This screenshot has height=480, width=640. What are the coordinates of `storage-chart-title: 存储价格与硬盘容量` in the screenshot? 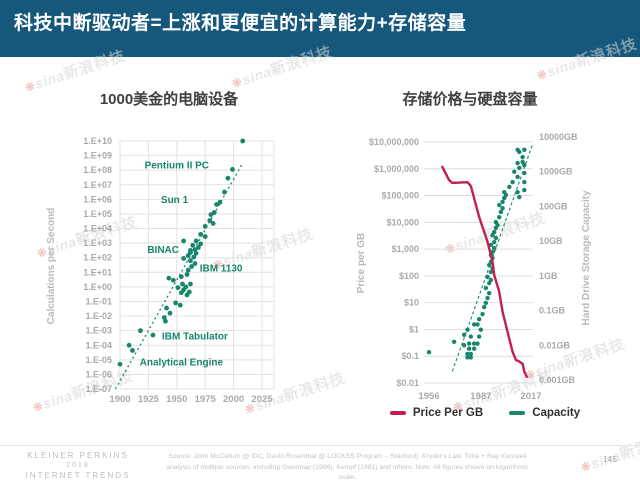 It's located at (470, 99).